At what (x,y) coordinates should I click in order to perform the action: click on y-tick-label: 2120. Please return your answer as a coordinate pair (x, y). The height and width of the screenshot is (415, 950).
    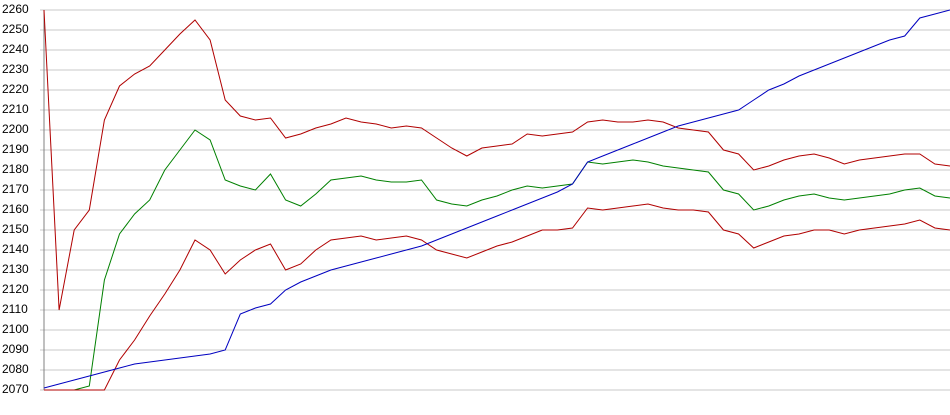
    Looking at the image, I should click on (15, 289).